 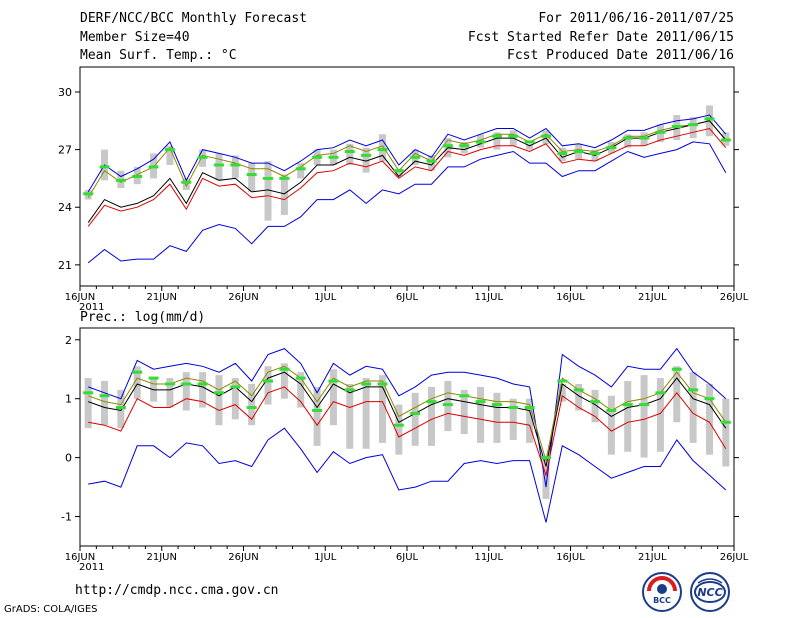 I want to click on prec-xtick-label: 11JUL, so click(x=488, y=557).